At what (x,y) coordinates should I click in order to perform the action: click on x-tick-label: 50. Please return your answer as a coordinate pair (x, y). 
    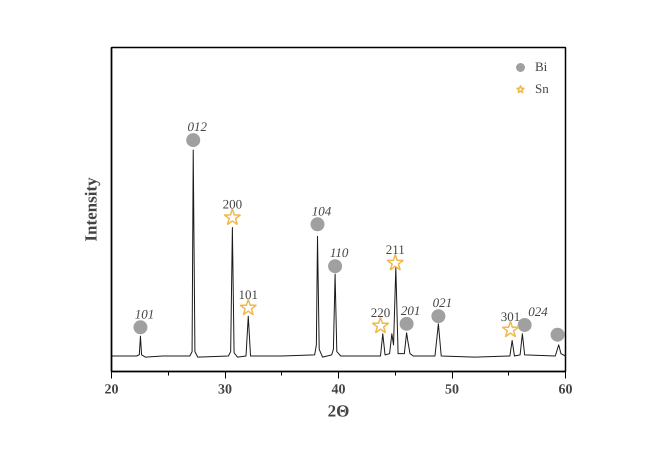
    Looking at the image, I should click on (452, 390).